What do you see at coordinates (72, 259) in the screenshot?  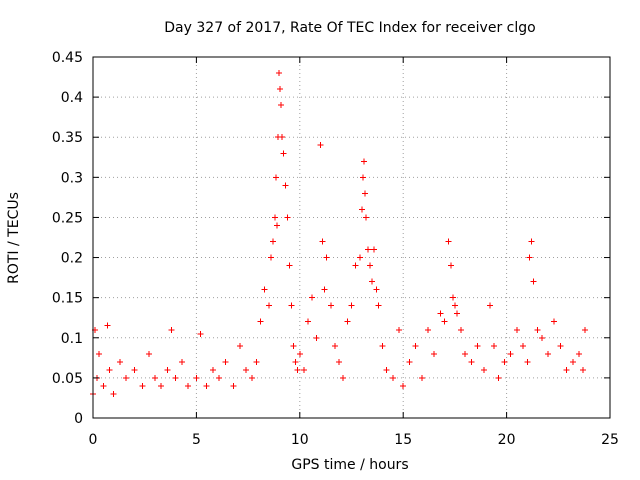 I see `y-tick-label: 0.2` at bounding box center [72, 259].